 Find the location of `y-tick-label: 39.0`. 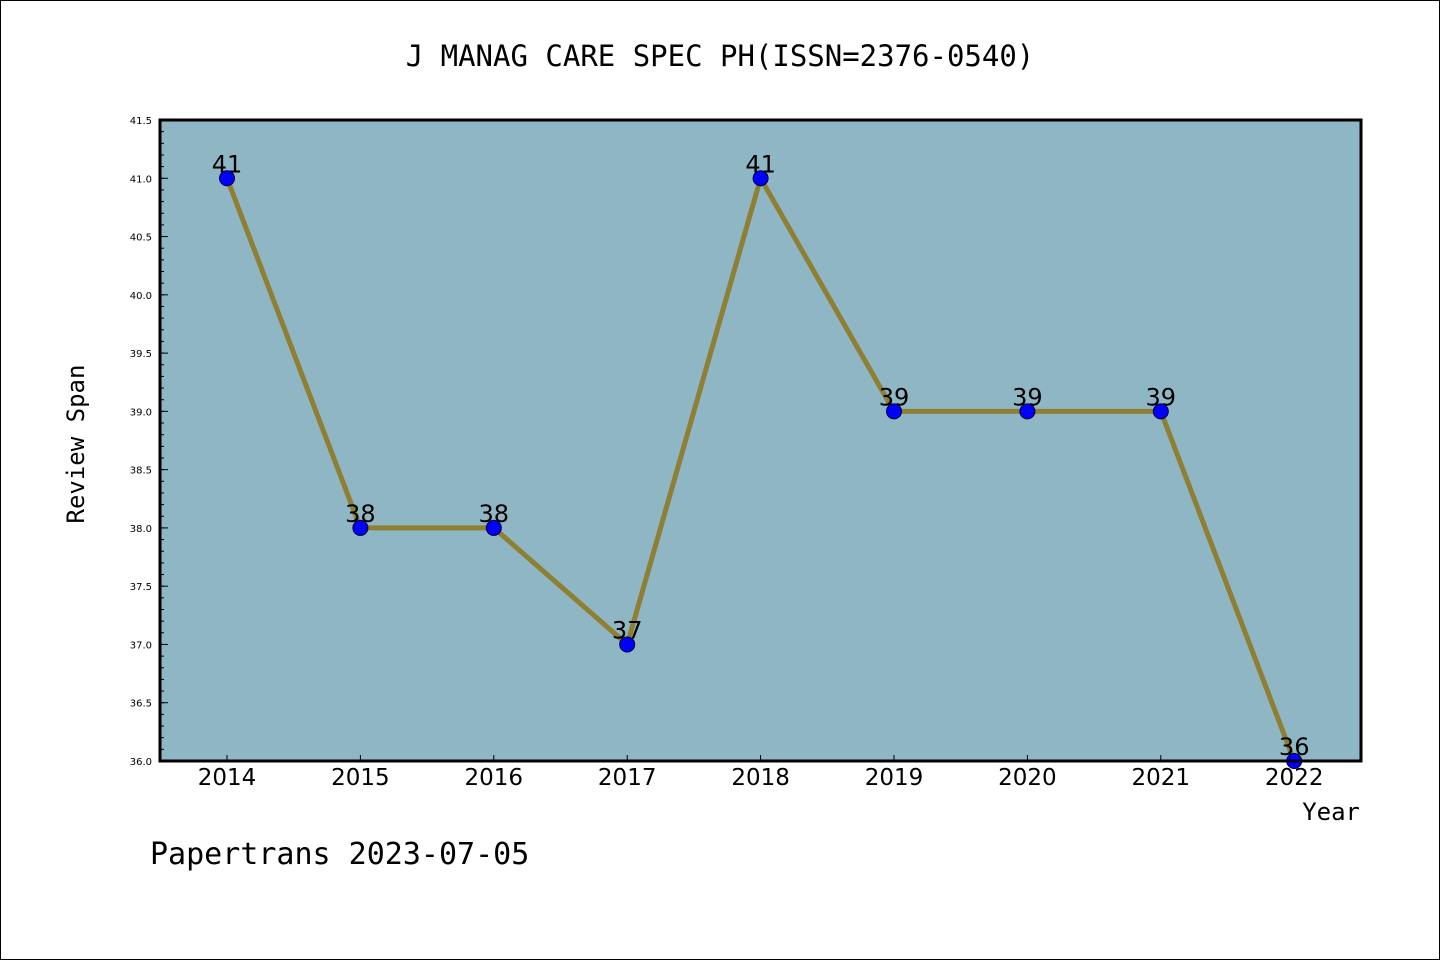

y-tick-label: 39.0 is located at coordinates (141, 412).